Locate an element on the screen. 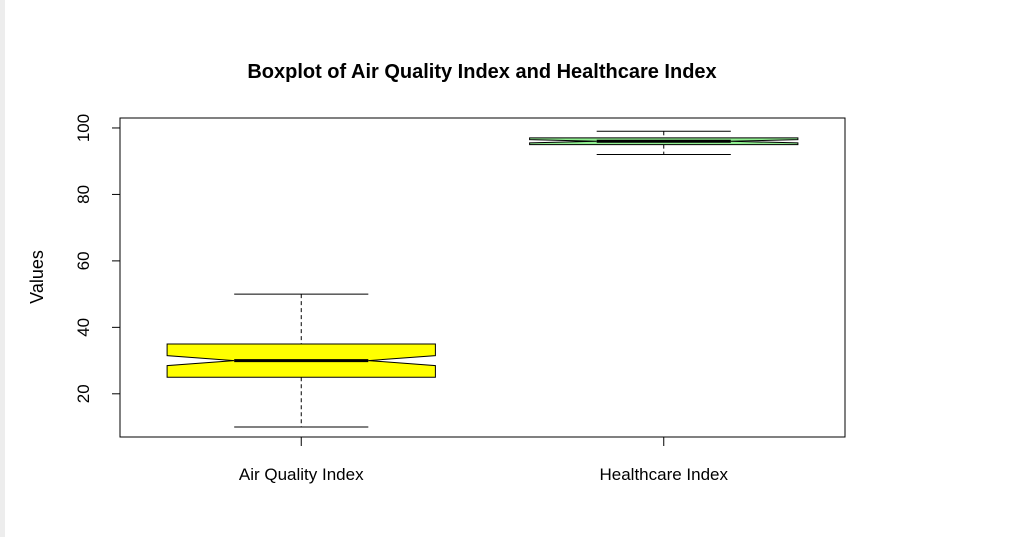 Image resolution: width=1012 pixels, height=537 pixels. y-tick-label-2: 60 is located at coordinates (83, 260).